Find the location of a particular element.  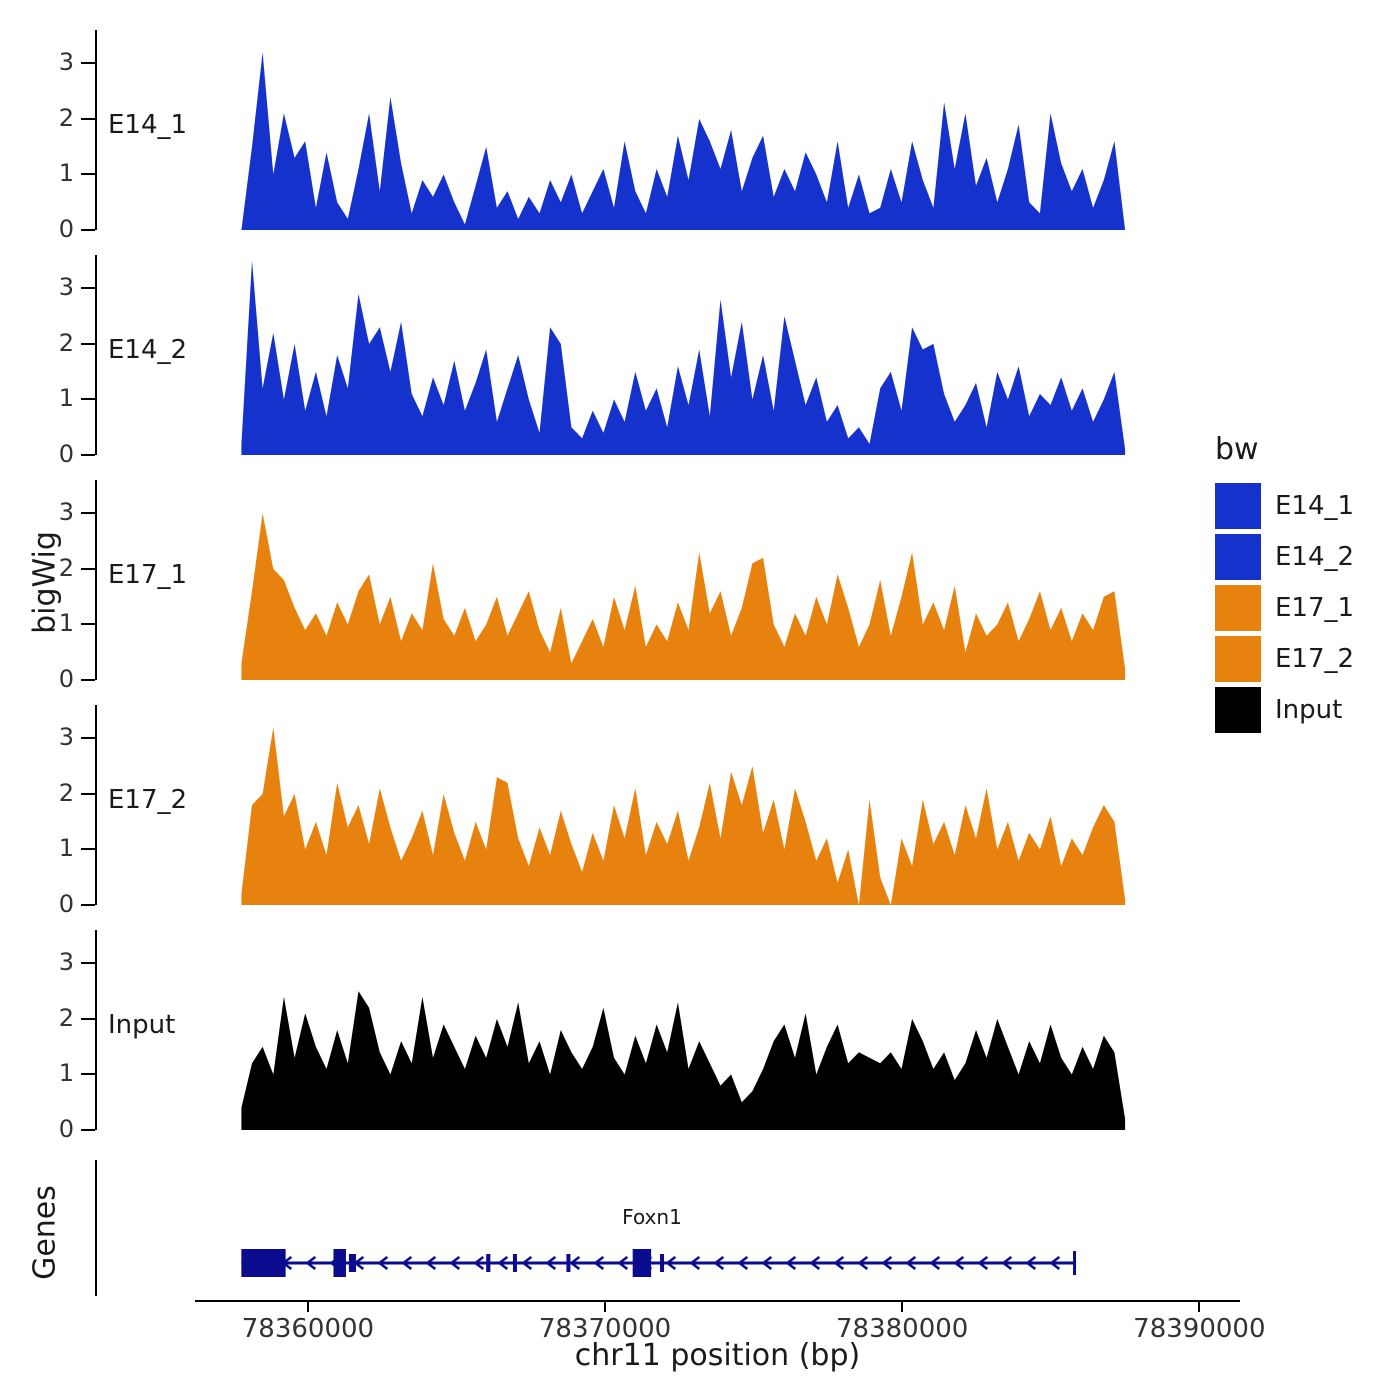

x-tick is located at coordinates (902, 1307).